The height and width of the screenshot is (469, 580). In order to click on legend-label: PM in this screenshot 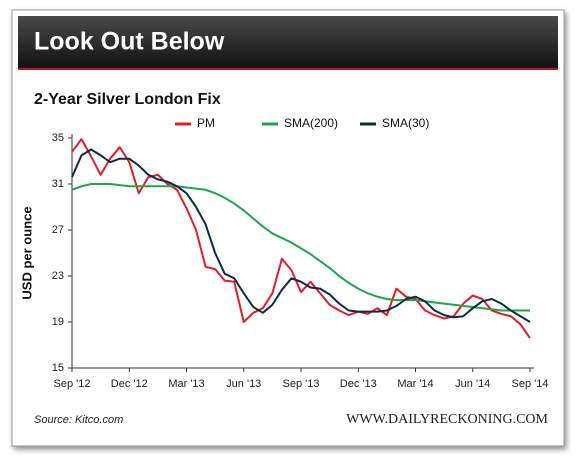, I will do `click(206, 123)`.